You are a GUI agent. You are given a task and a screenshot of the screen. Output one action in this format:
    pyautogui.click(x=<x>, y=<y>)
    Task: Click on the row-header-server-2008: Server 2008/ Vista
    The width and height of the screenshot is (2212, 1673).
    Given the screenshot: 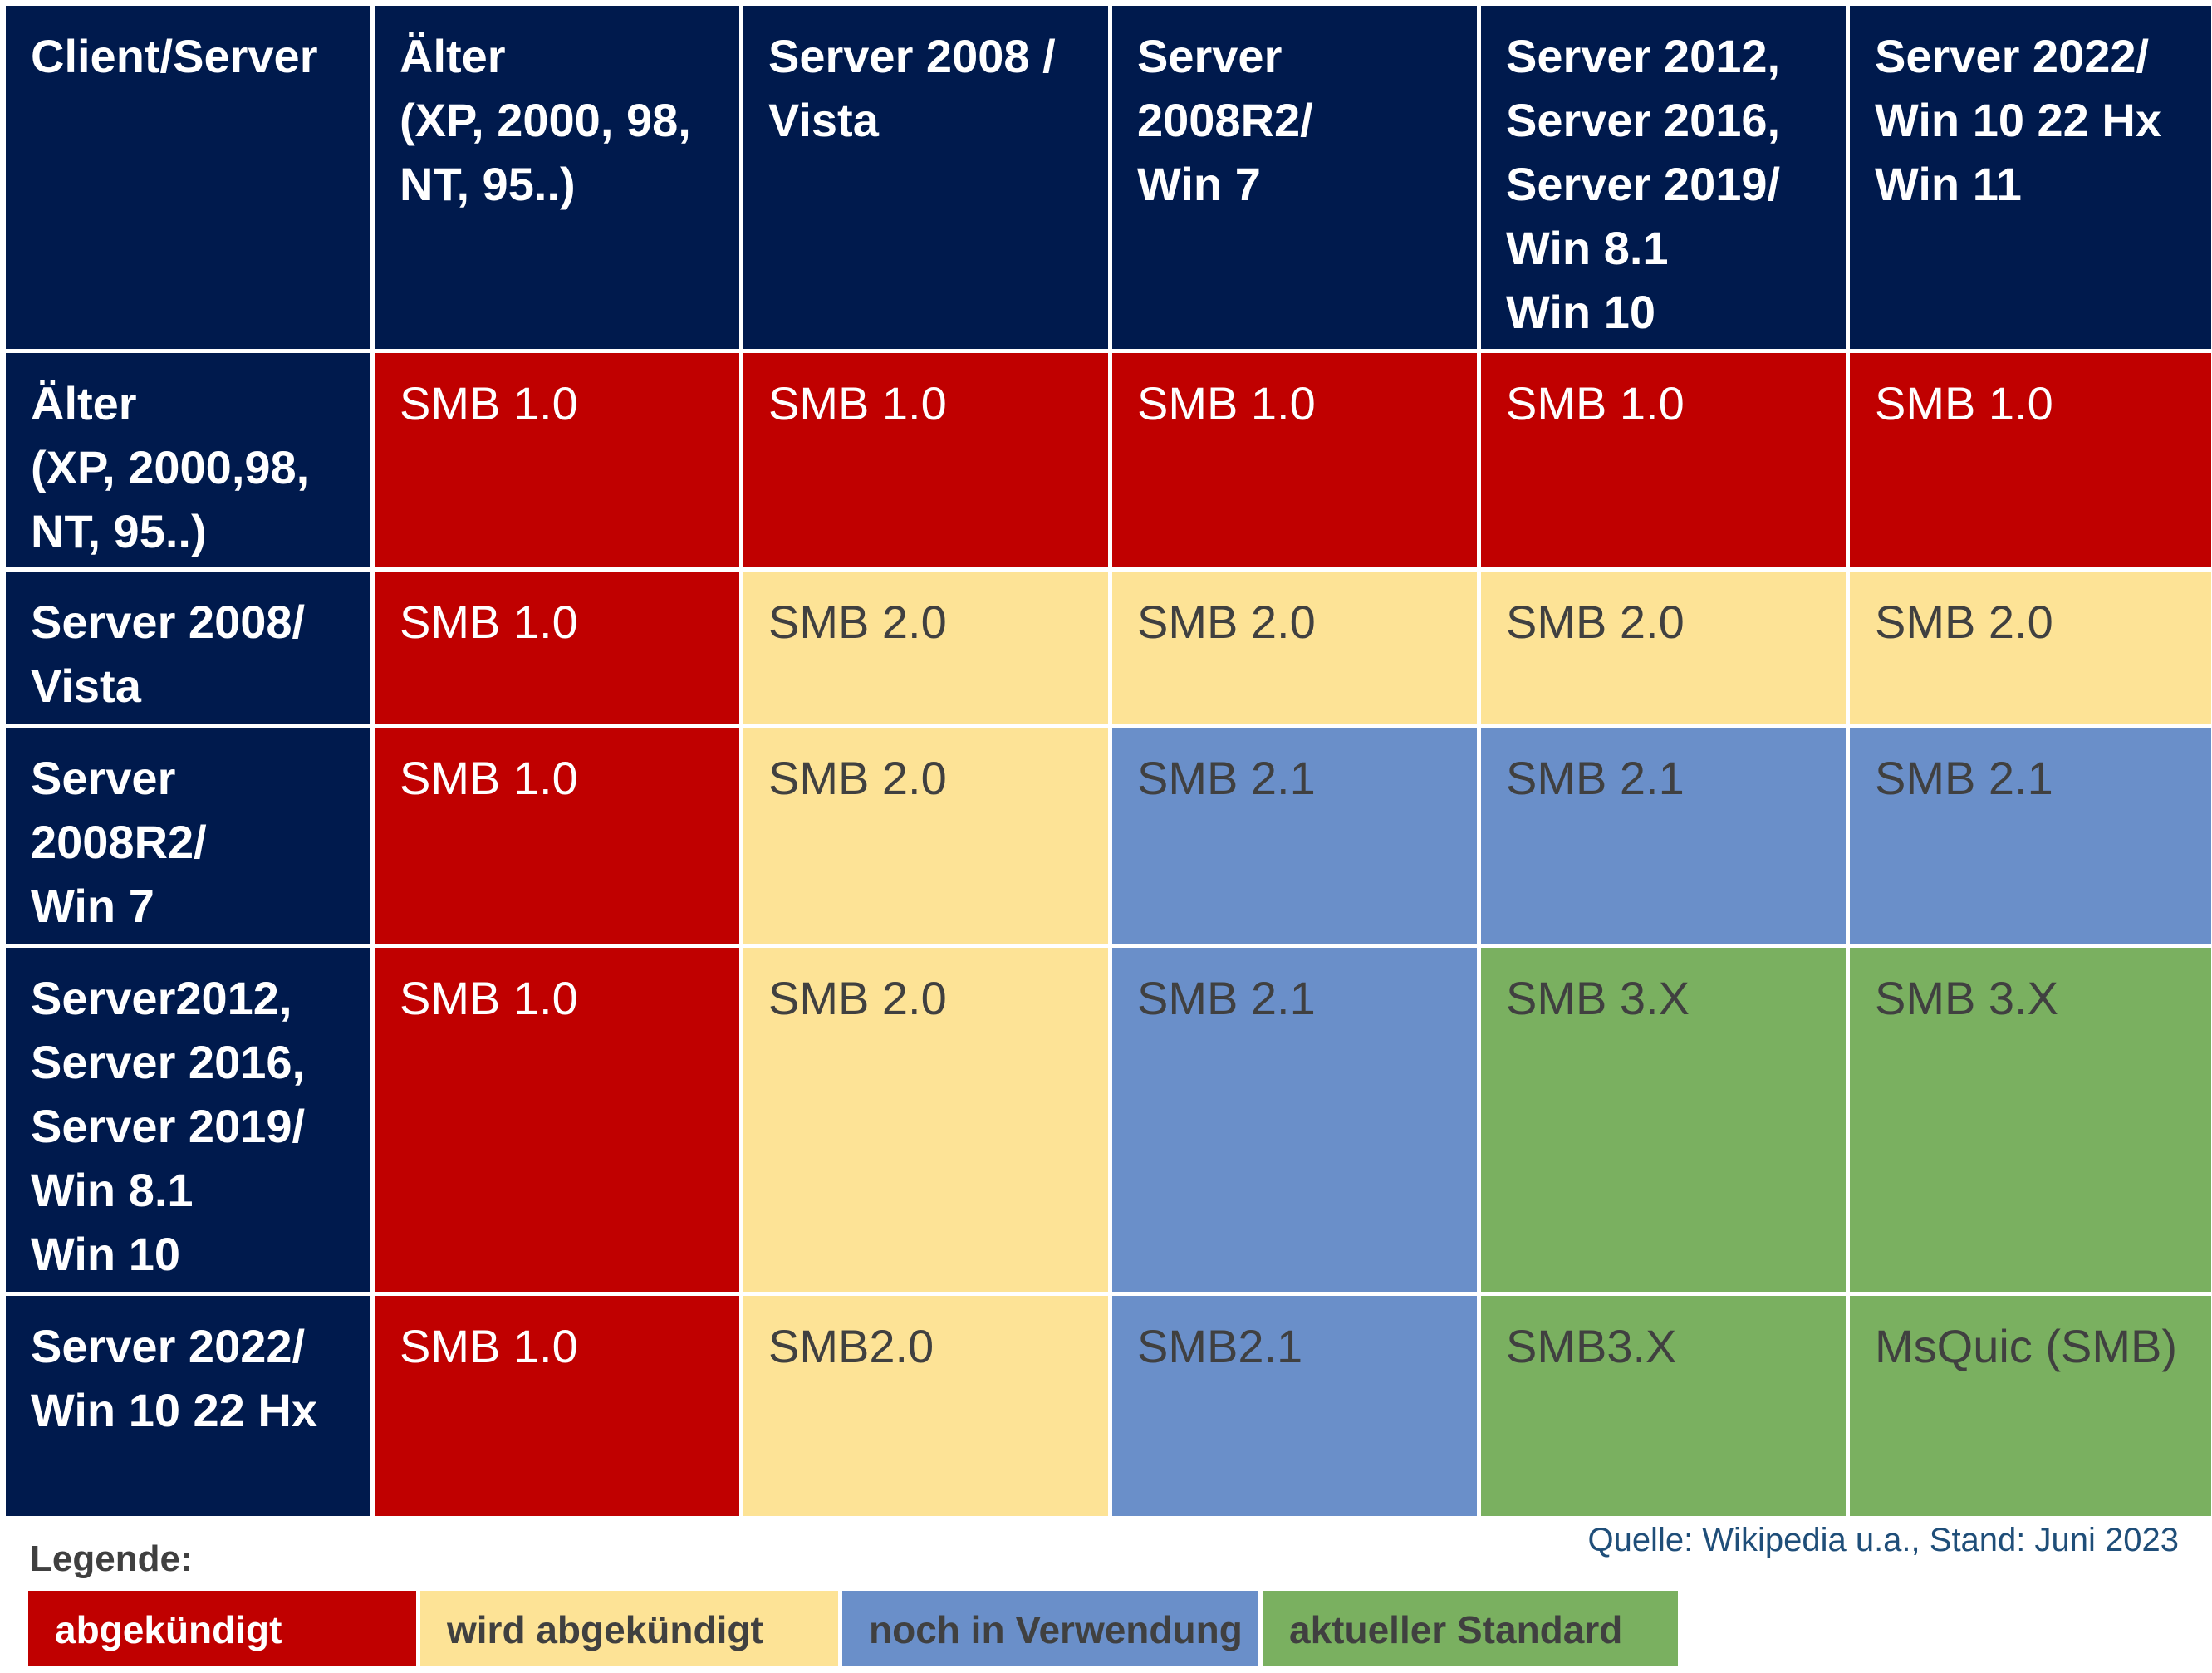 What is the action you would take?
    pyautogui.click(x=188, y=648)
    